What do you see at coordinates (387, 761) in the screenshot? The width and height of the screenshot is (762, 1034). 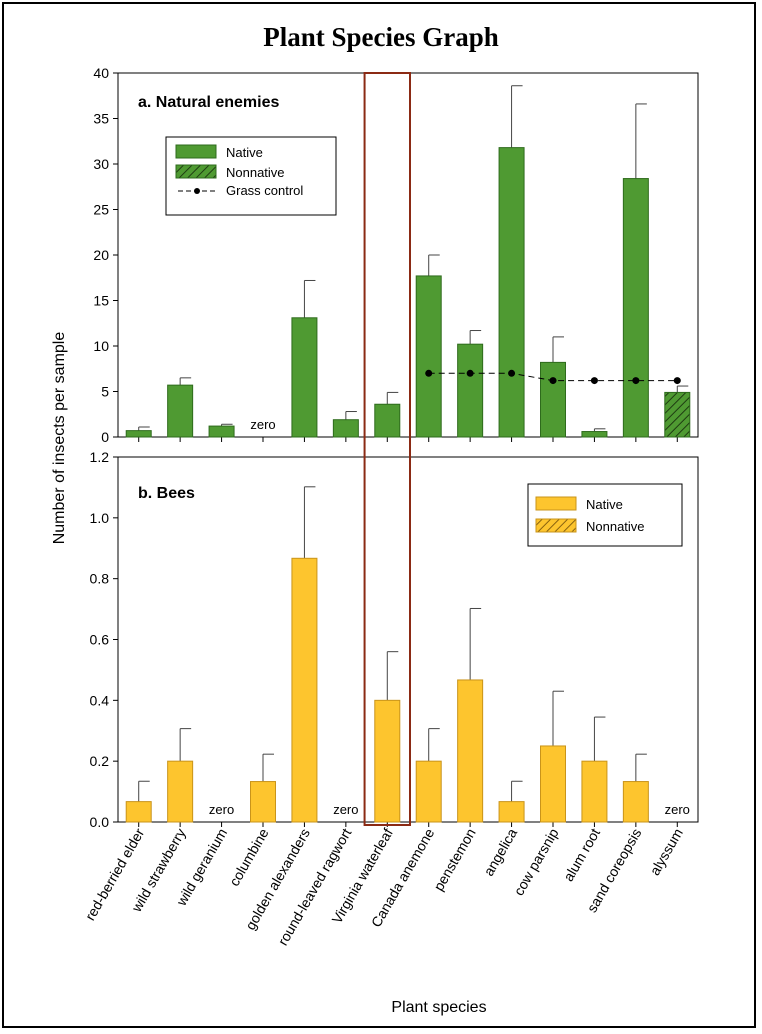 I see `bar-b-virginia-waterleaf` at bounding box center [387, 761].